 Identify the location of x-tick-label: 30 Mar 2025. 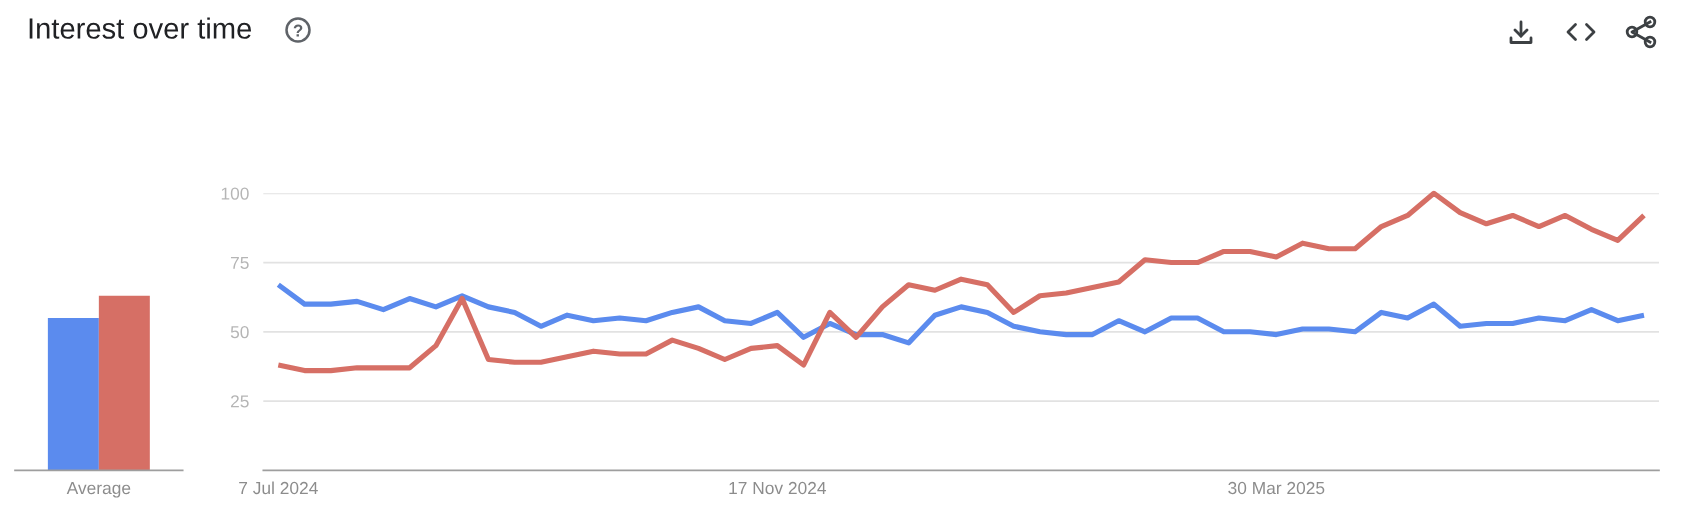
(1276, 488).